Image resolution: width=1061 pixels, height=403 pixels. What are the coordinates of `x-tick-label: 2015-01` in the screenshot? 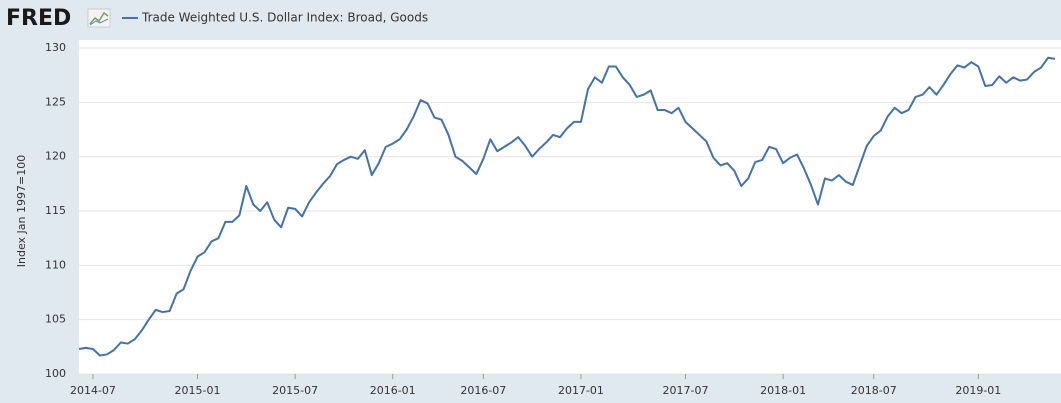 It's located at (198, 390).